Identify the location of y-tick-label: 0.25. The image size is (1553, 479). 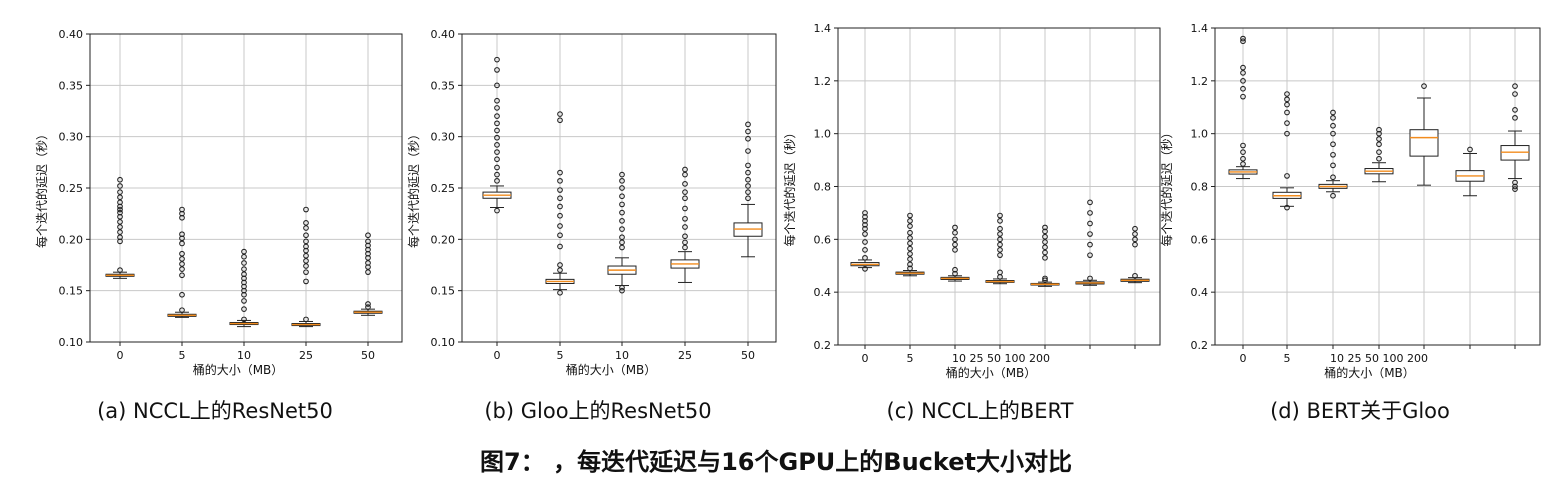
(443, 188).